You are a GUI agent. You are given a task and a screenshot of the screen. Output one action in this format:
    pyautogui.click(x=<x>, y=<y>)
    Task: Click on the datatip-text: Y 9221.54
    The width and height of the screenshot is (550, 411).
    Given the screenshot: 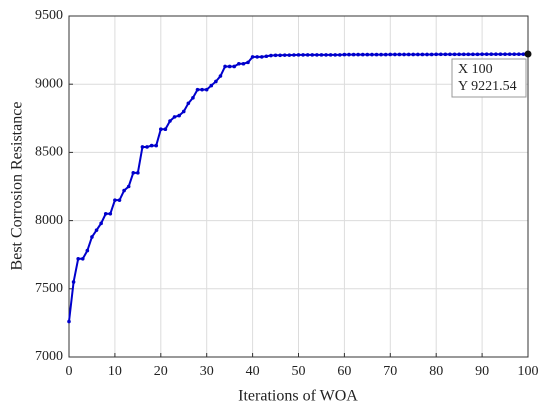 What is the action you would take?
    pyautogui.click(x=487, y=86)
    